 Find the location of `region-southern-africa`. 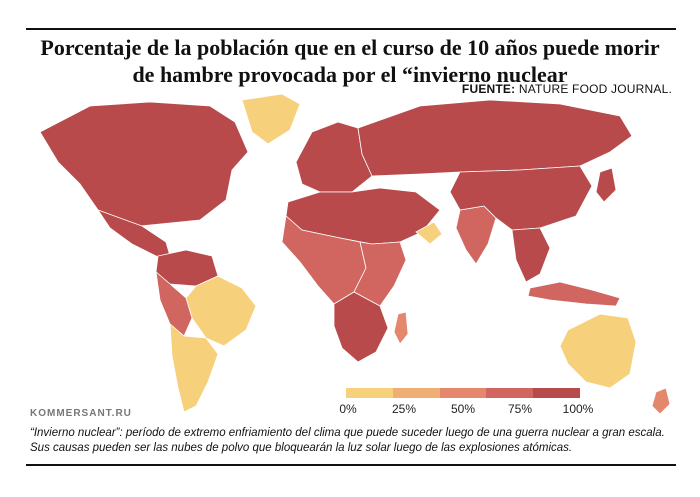

region-southern-africa is located at coordinates (361, 327).